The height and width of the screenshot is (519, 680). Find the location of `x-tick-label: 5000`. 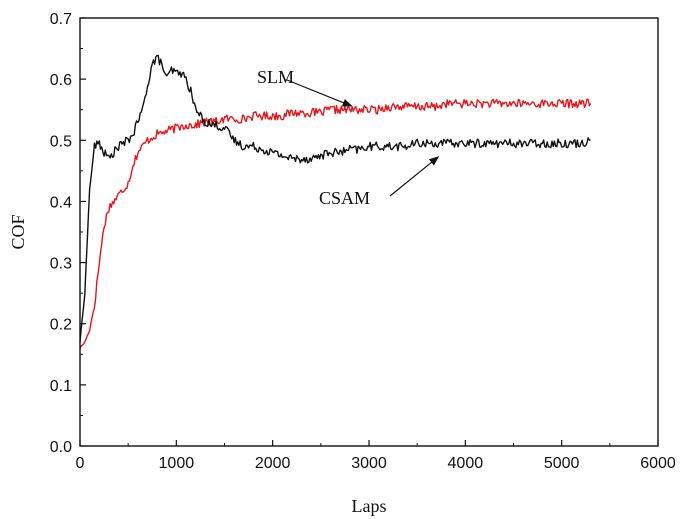

x-tick-label: 5000 is located at coordinates (562, 463).